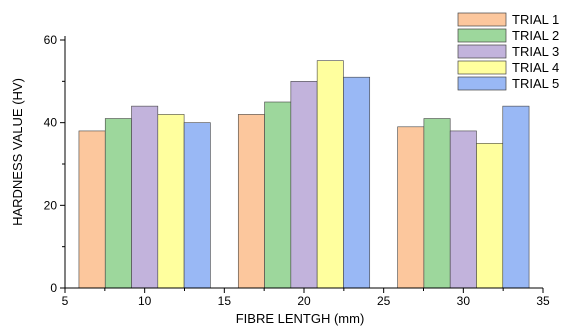 The image size is (587, 327). What do you see at coordinates (516, 197) in the screenshot?
I see `bar-trial-5-x30` at bounding box center [516, 197].